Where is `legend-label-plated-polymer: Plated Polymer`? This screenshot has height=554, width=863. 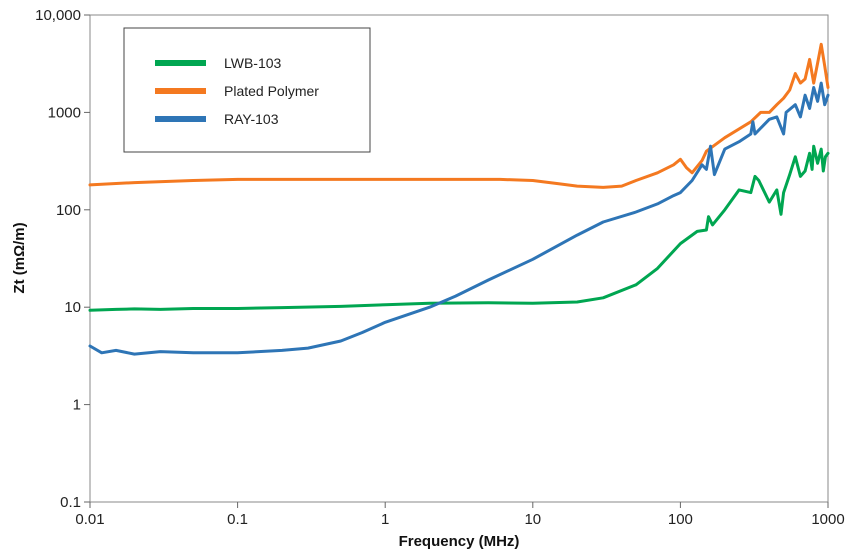 legend-label-plated-polymer: Plated Polymer is located at coordinates (271, 91).